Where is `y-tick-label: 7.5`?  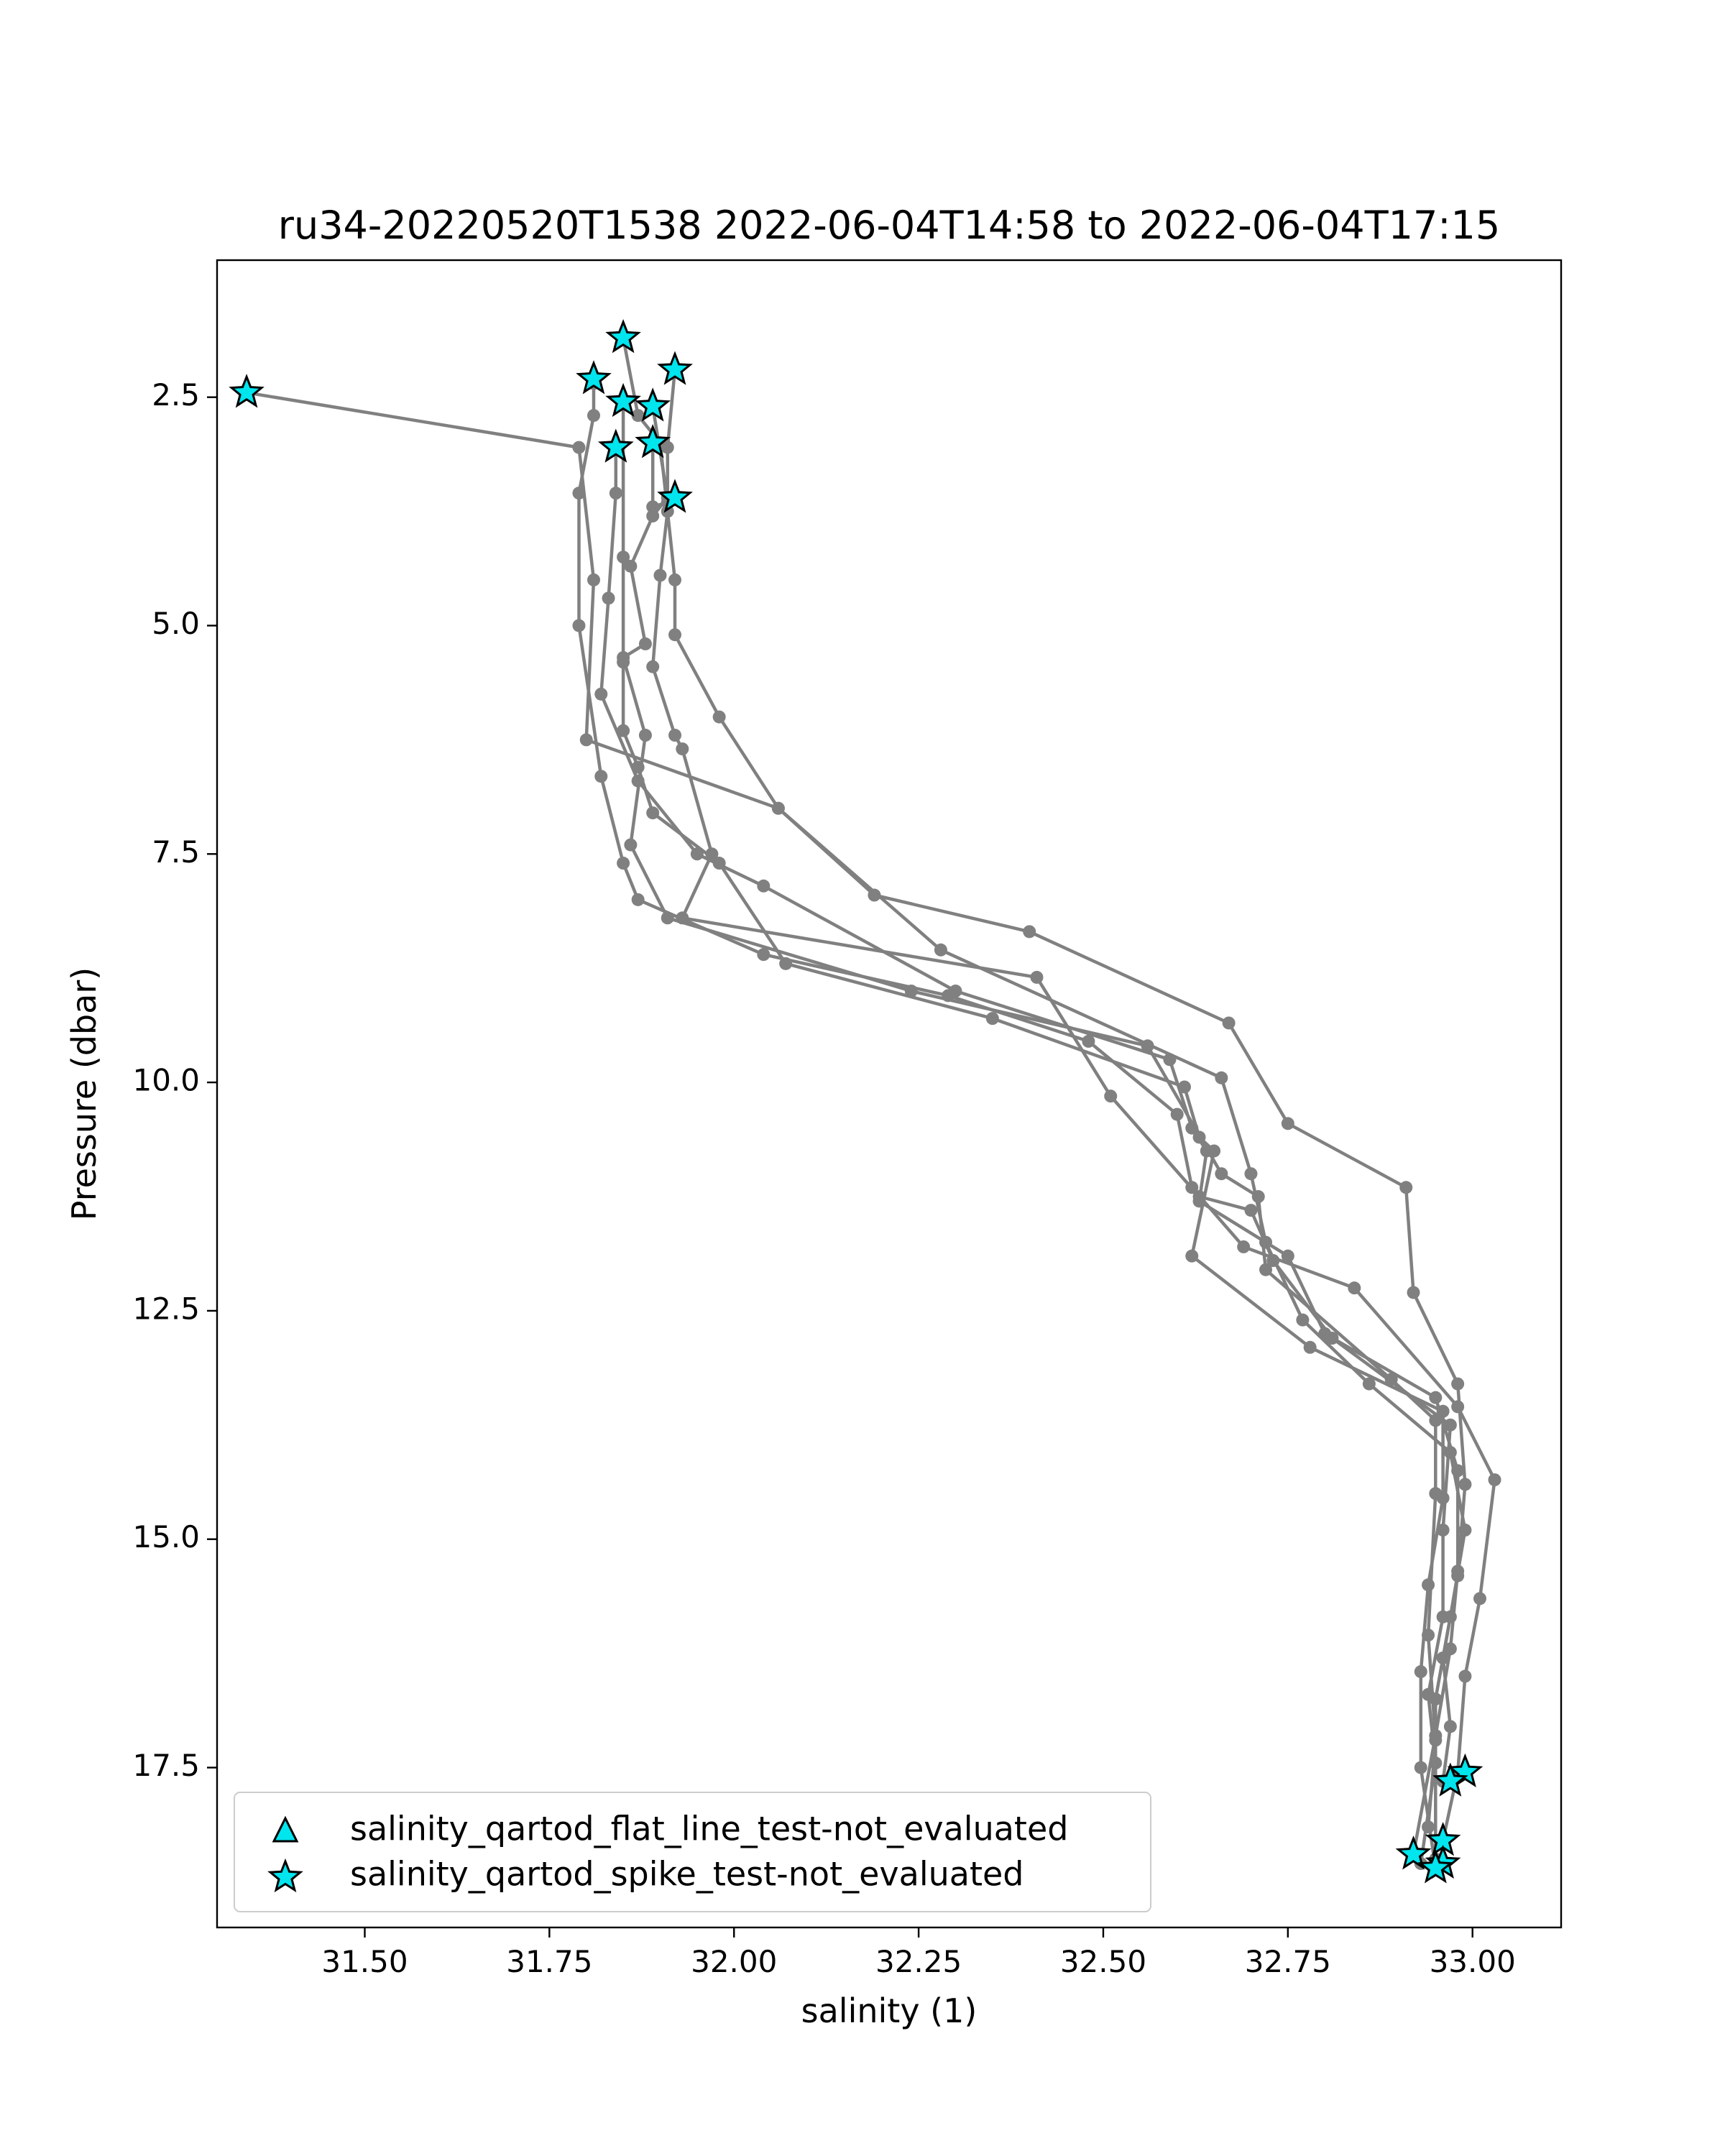
y-tick-label: 7.5 is located at coordinates (176, 852).